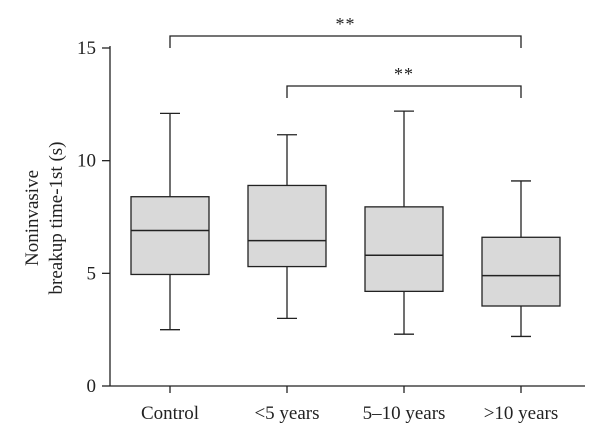 The height and width of the screenshot is (447, 600). What do you see at coordinates (92, 386) in the screenshot?
I see `y-tick-label: 0` at bounding box center [92, 386].